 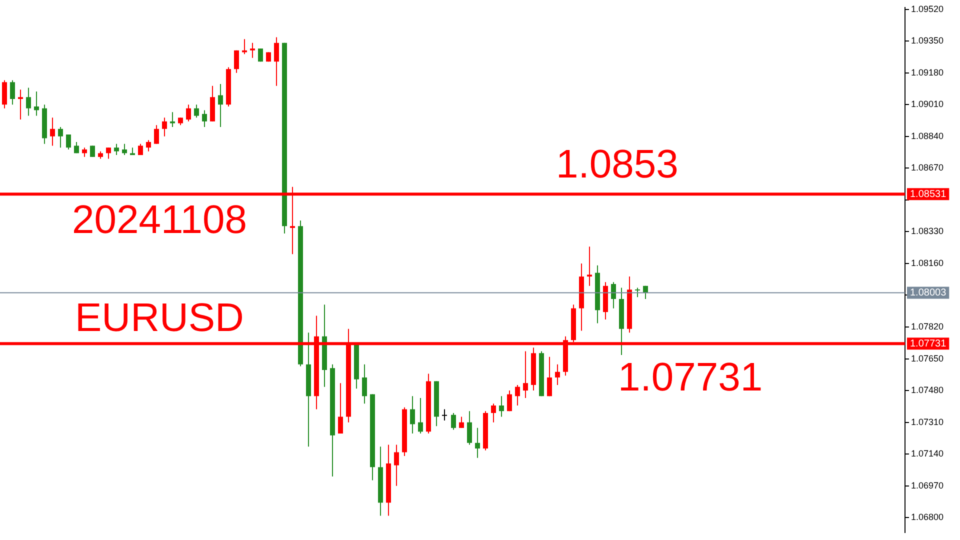 I want to click on y-tick-label: 1.07650, so click(x=927, y=358).